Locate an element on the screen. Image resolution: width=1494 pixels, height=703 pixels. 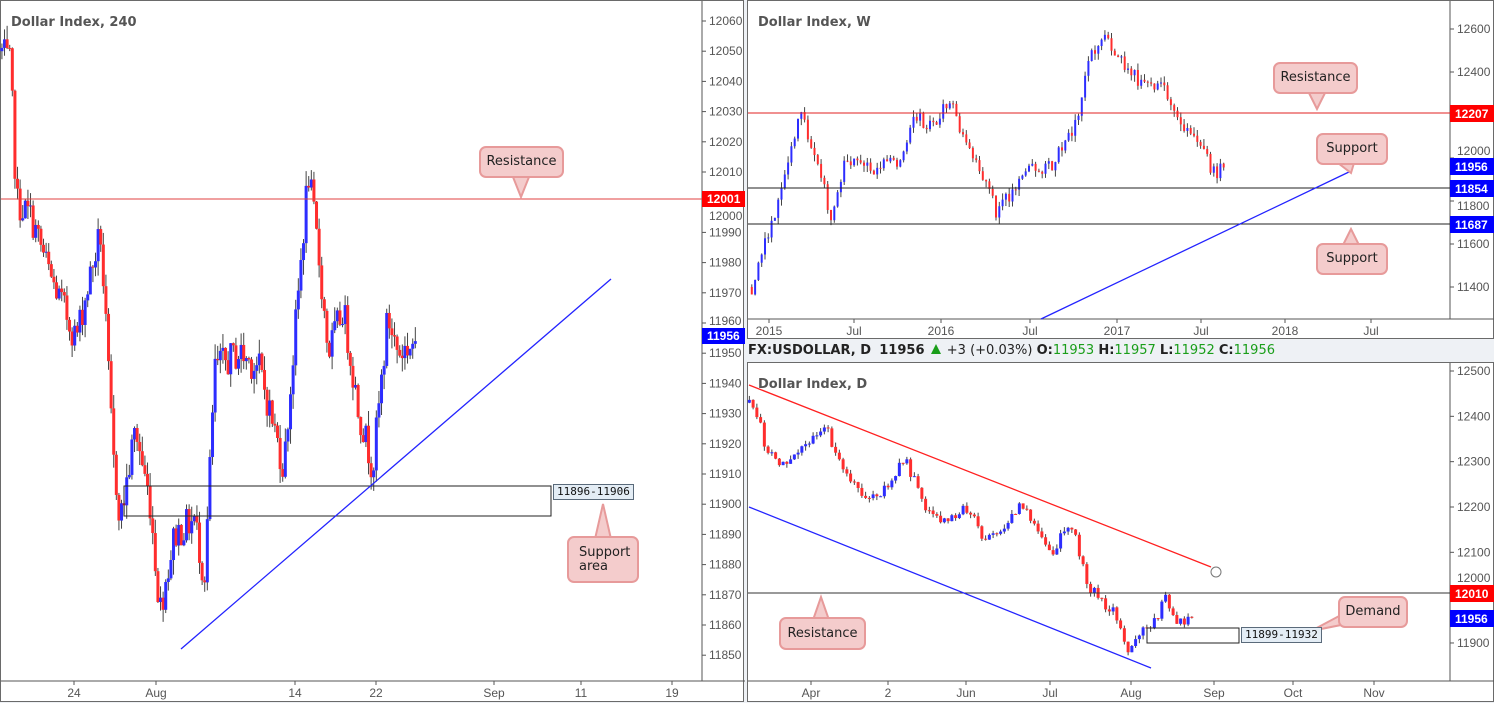
y-tick-label: 11950 is located at coordinates (725, 353).